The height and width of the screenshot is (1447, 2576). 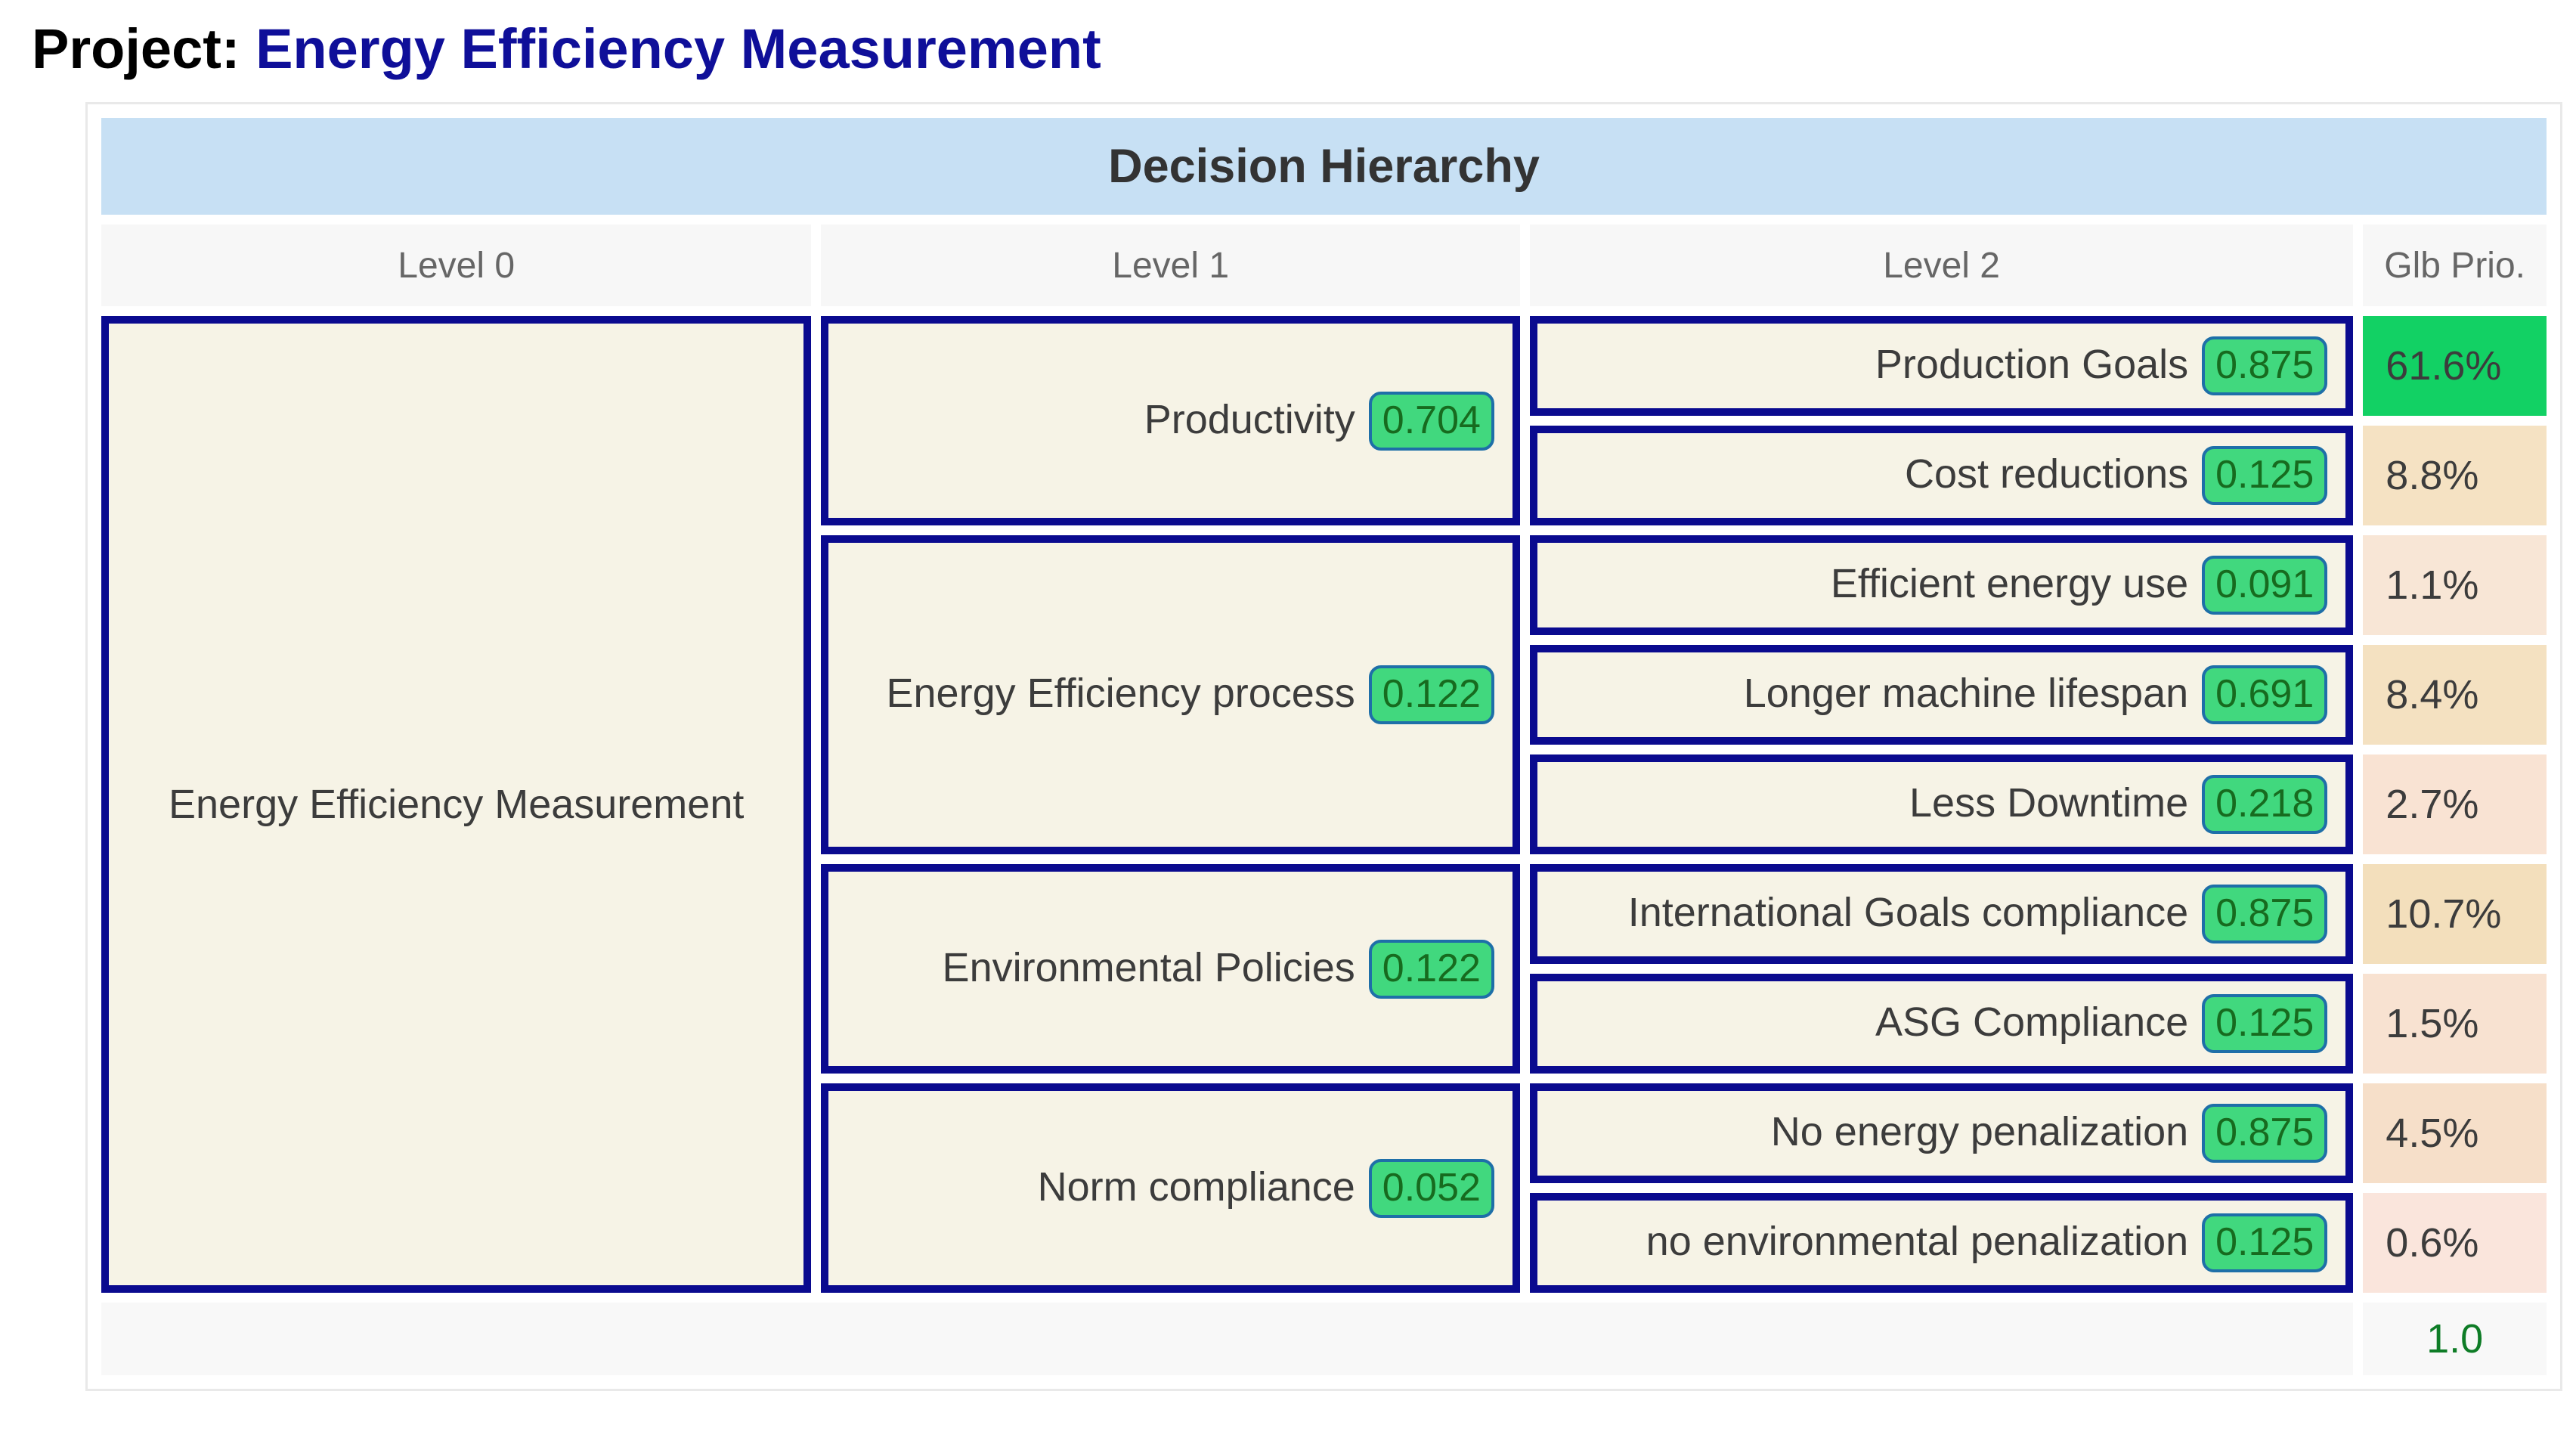 I want to click on project-label: Project:, so click(x=136, y=49).